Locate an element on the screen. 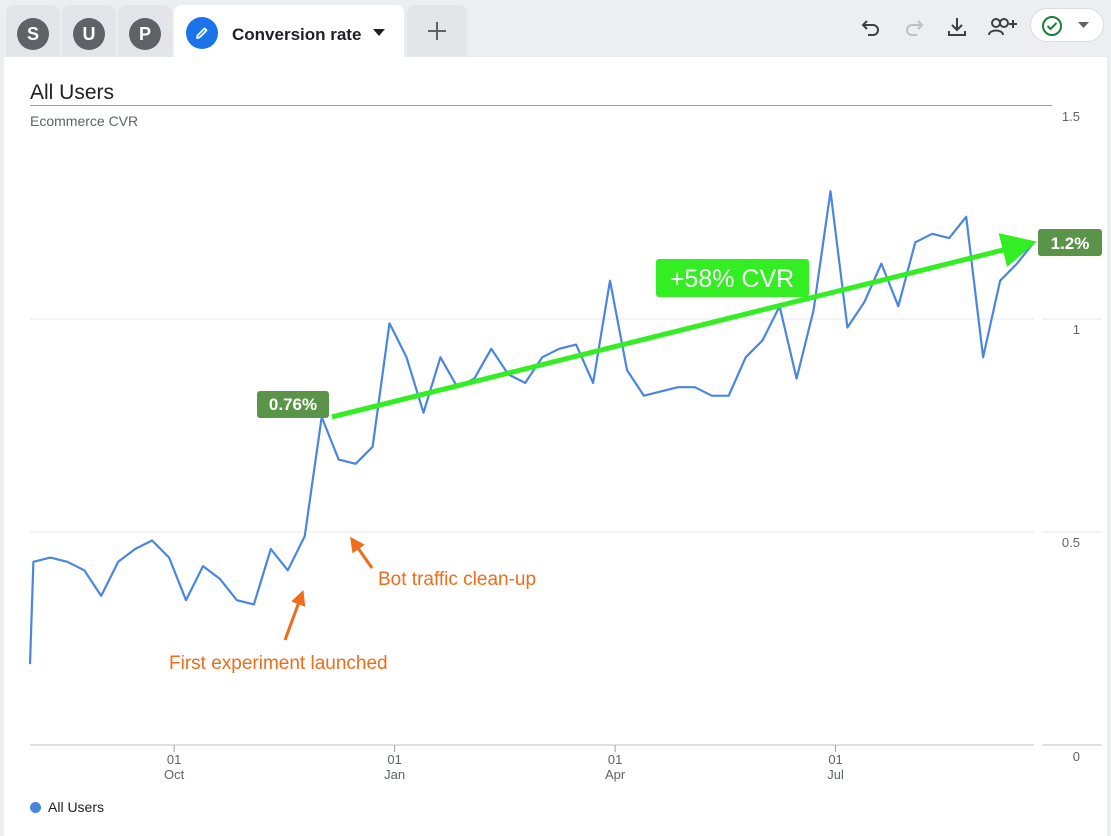 The width and height of the screenshot is (1111, 836). redo-button is located at coordinates (914, 27).